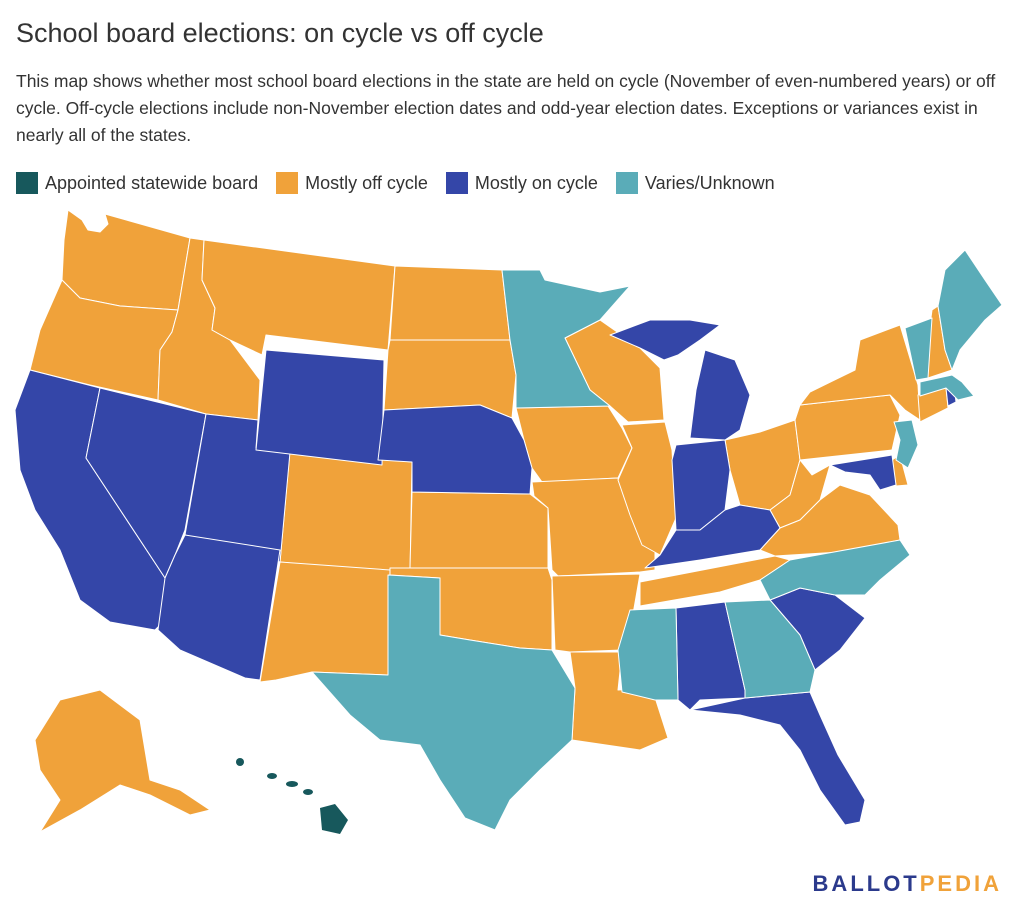  I want to click on legend-item-on-cycle: Mostly on cycle, so click(521, 183).